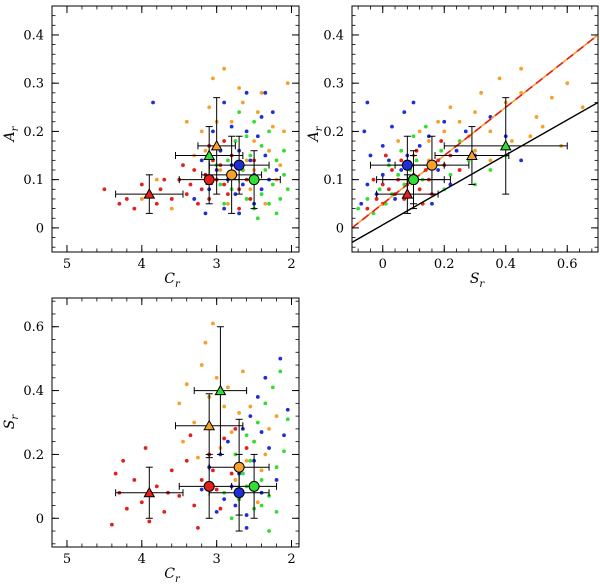  What do you see at coordinates (142, 264) in the screenshot?
I see `x-tick-label: 4` at bounding box center [142, 264].